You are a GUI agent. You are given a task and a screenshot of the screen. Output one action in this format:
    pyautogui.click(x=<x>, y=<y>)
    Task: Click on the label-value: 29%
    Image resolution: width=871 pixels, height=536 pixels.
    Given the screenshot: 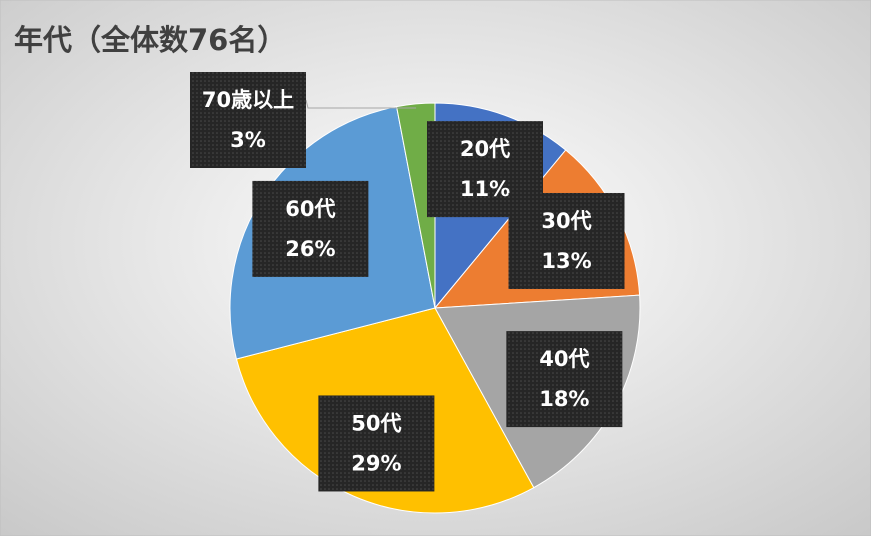 What is the action you would take?
    pyautogui.click(x=376, y=463)
    